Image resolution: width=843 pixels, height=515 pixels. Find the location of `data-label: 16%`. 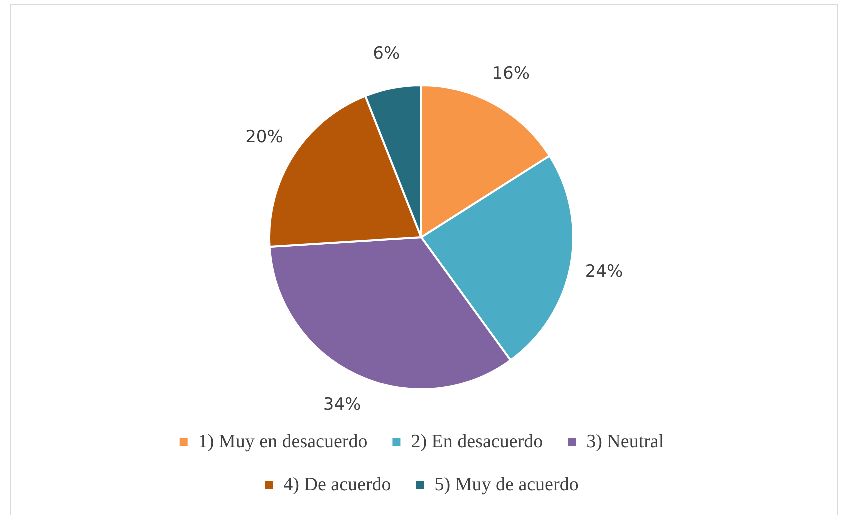

data-label: 16% is located at coordinates (511, 74).